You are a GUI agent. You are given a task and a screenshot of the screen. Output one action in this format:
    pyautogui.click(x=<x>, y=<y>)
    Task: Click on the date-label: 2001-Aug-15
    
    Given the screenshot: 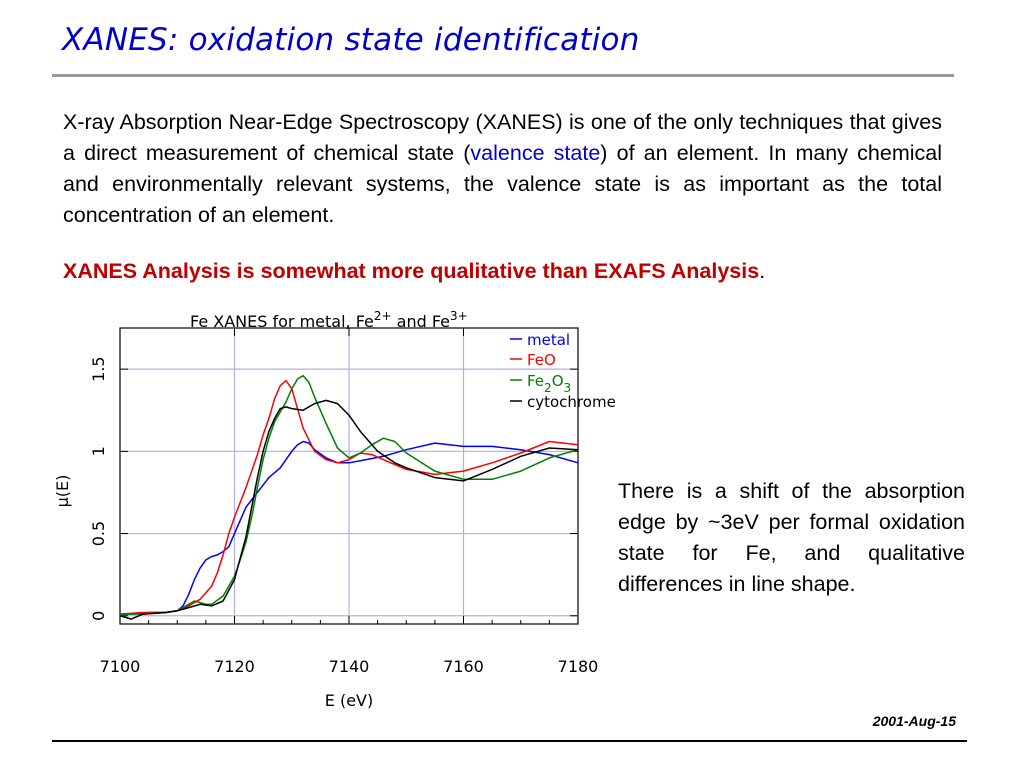 What is the action you would take?
    pyautogui.click(x=914, y=721)
    